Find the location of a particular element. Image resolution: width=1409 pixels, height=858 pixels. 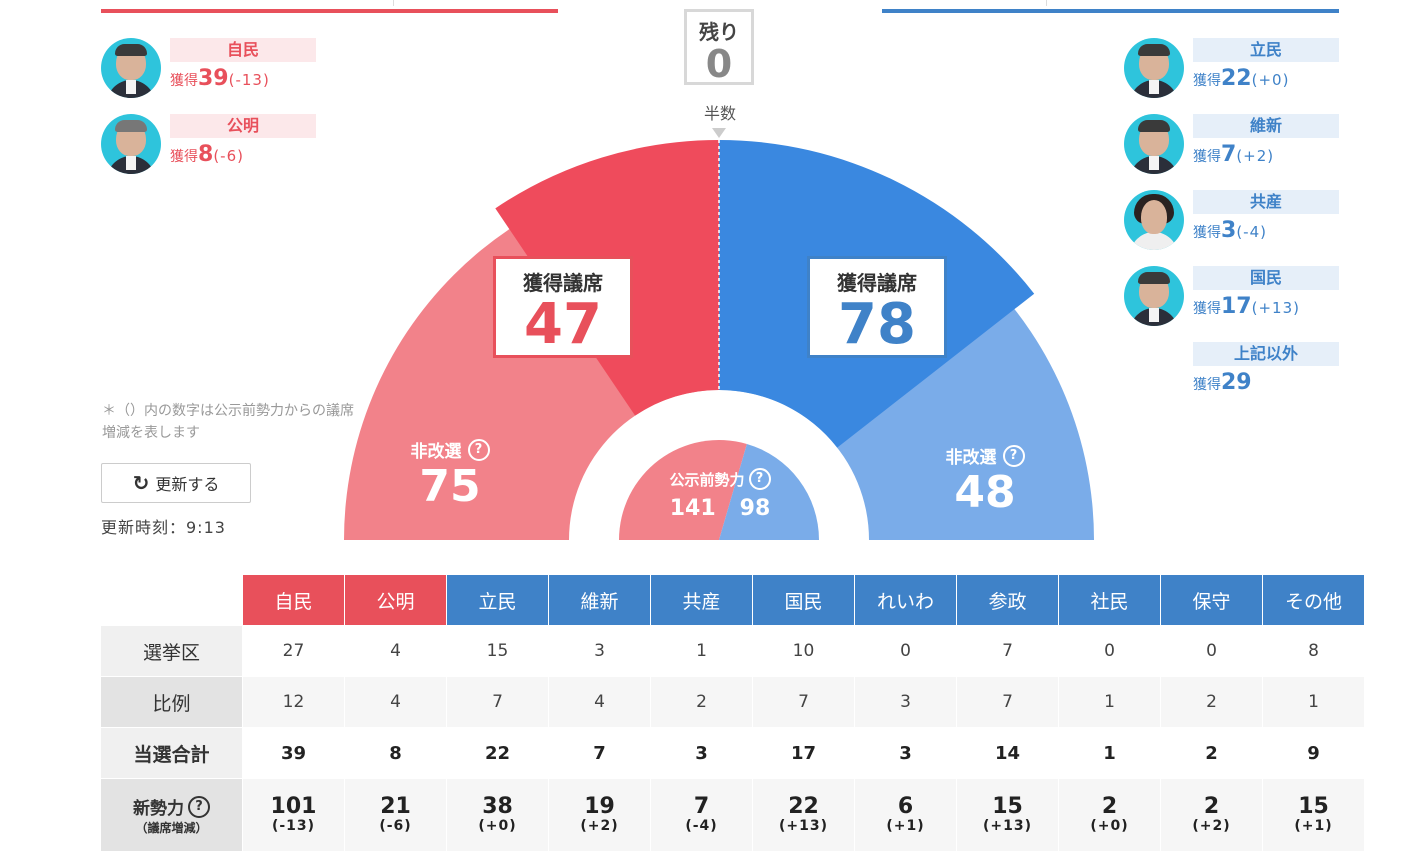

row-label: 比例 is located at coordinates (172, 702).